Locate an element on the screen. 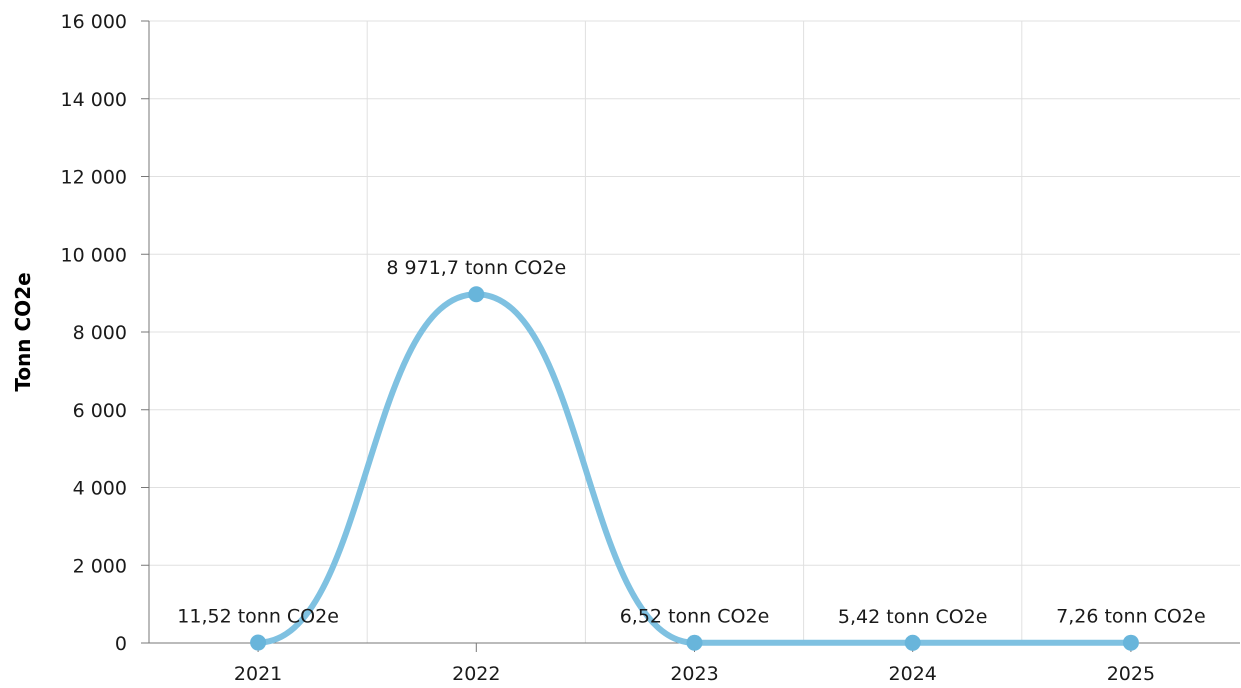  y-tick-label: 6 000 is located at coordinates (100, 411).